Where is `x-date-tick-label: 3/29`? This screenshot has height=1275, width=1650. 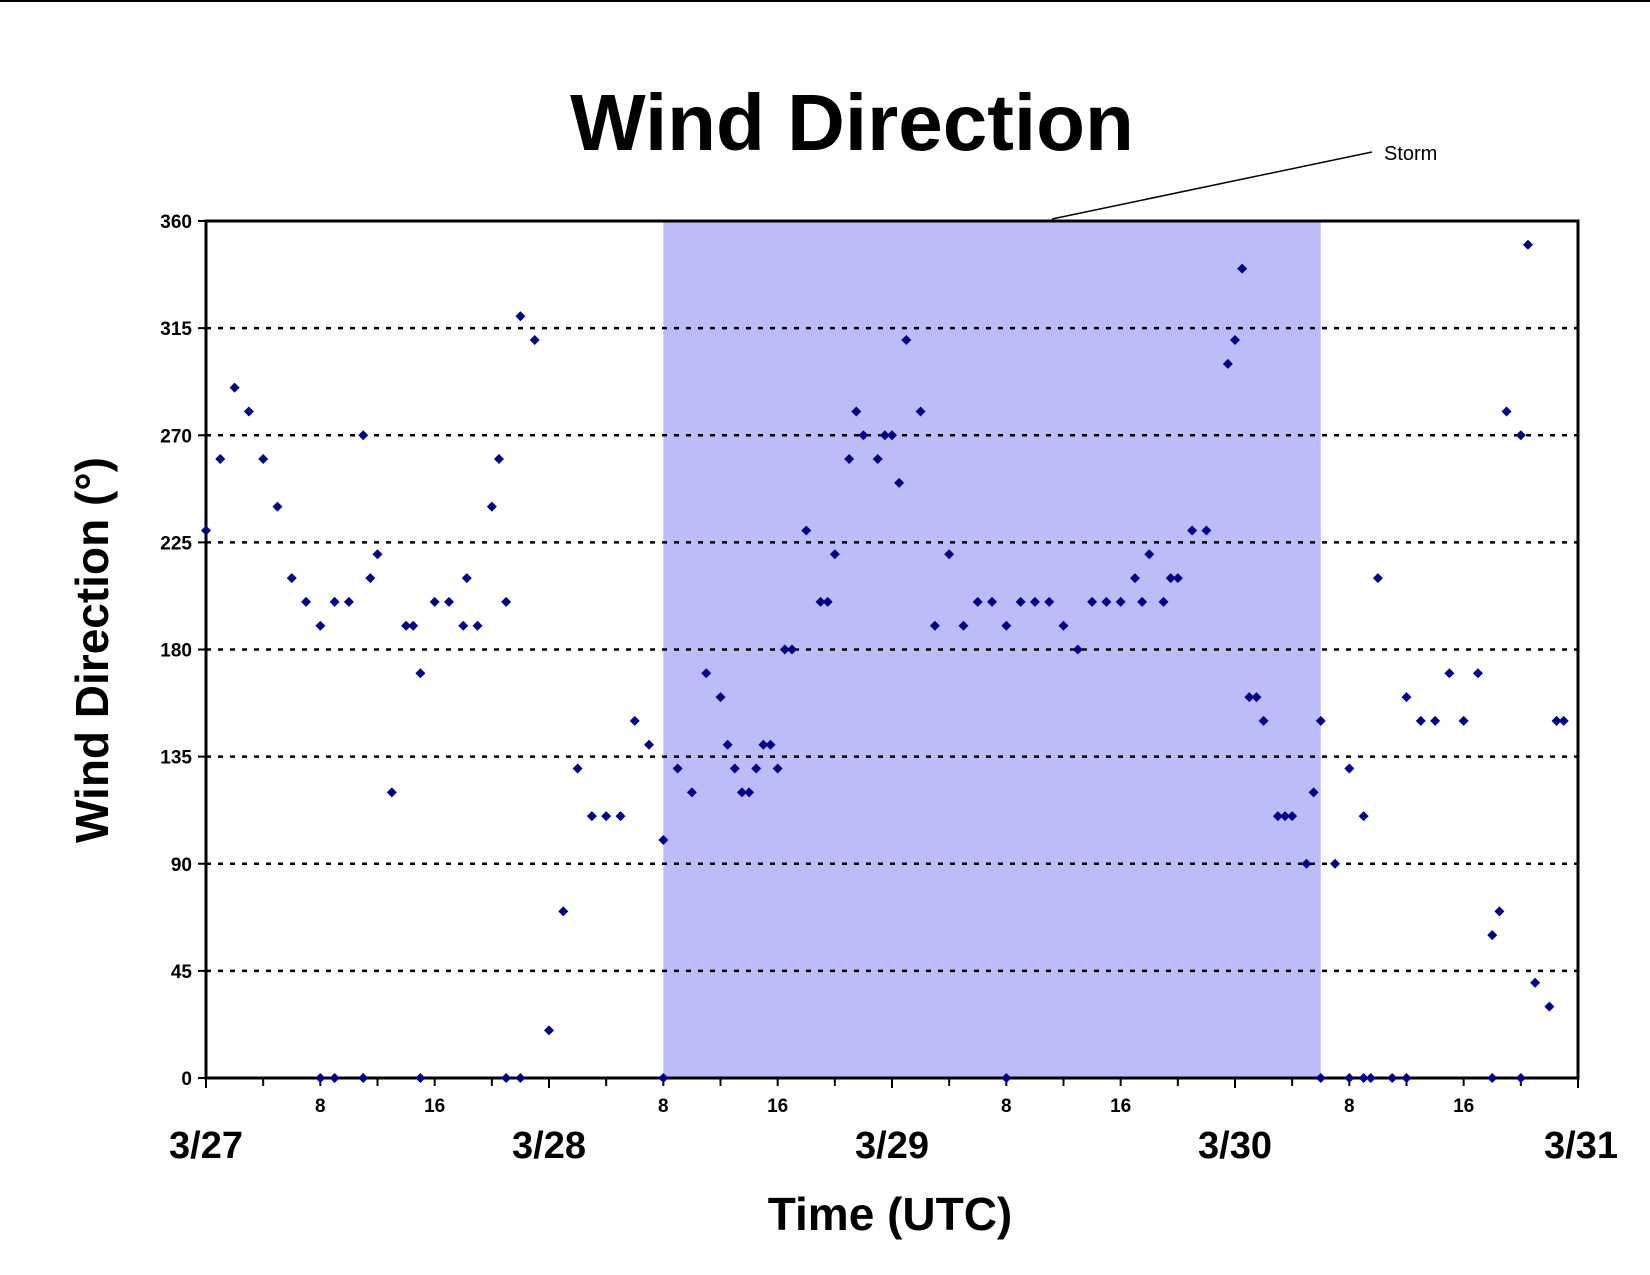
x-date-tick-label: 3/29 is located at coordinates (892, 1146).